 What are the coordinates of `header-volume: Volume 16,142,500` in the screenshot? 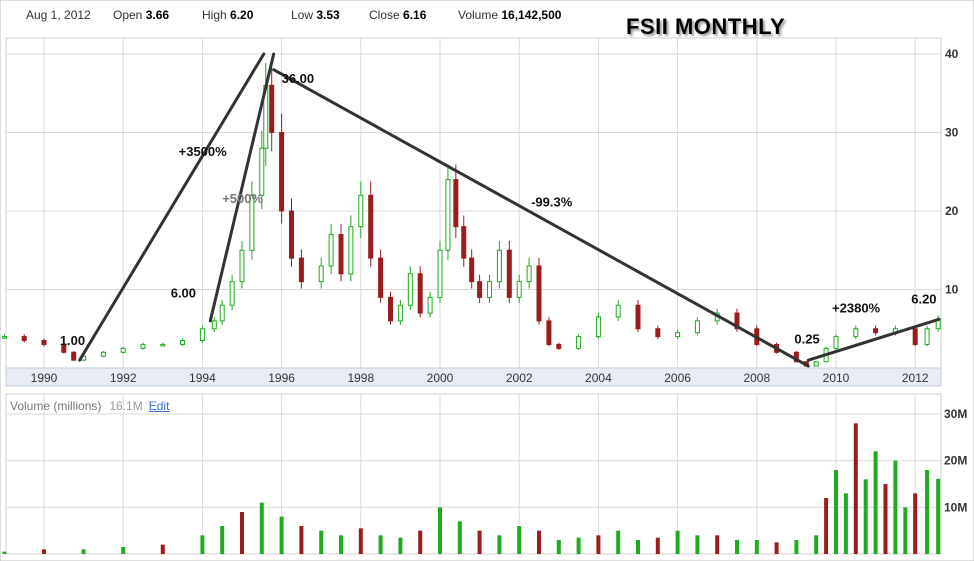 It's located at (509, 15).